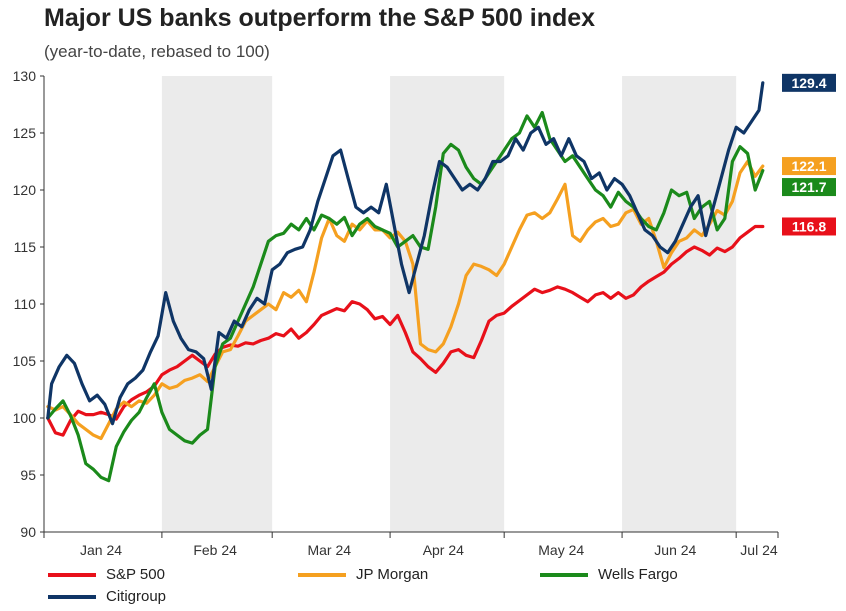  I want to click on legend: S&P 500 JP Morgan Wells Fargo Citigroup, so click(443, 585).